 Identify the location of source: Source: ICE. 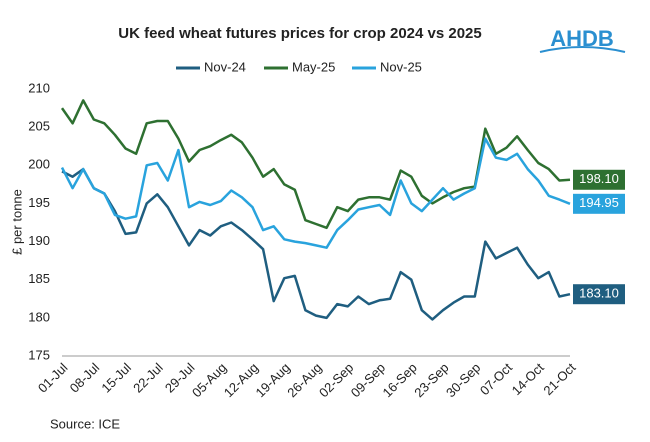
(85, 423).